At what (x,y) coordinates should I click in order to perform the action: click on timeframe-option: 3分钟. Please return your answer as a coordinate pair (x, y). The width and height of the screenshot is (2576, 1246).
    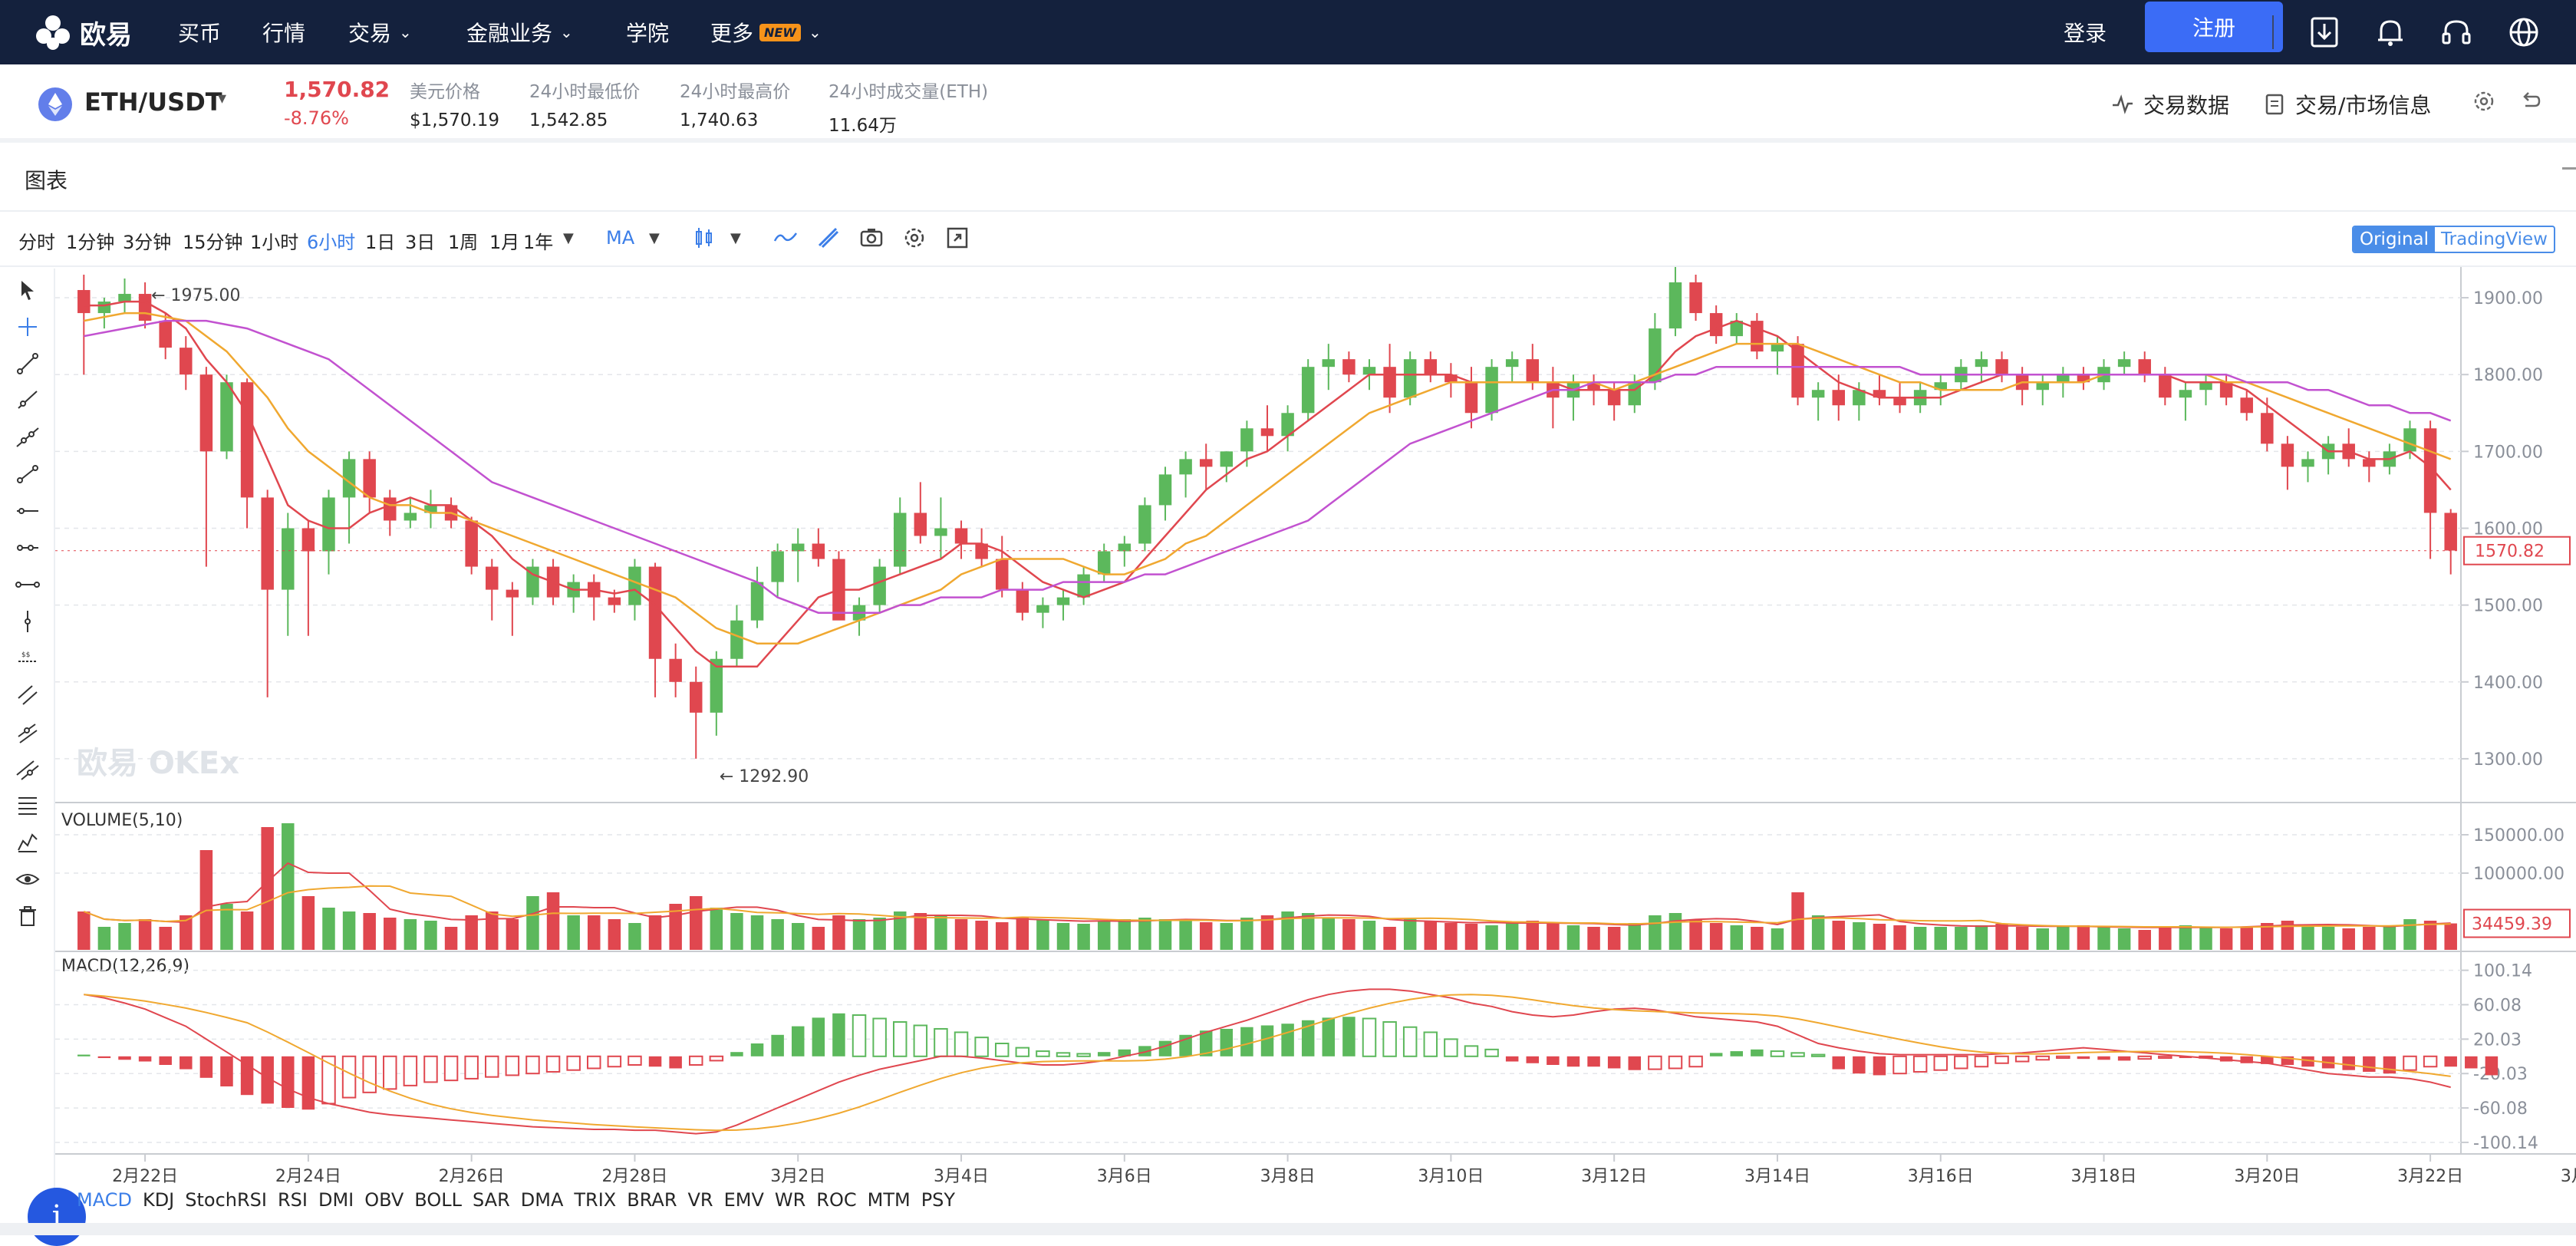
    Looking at the image, I should click on (147, 242).